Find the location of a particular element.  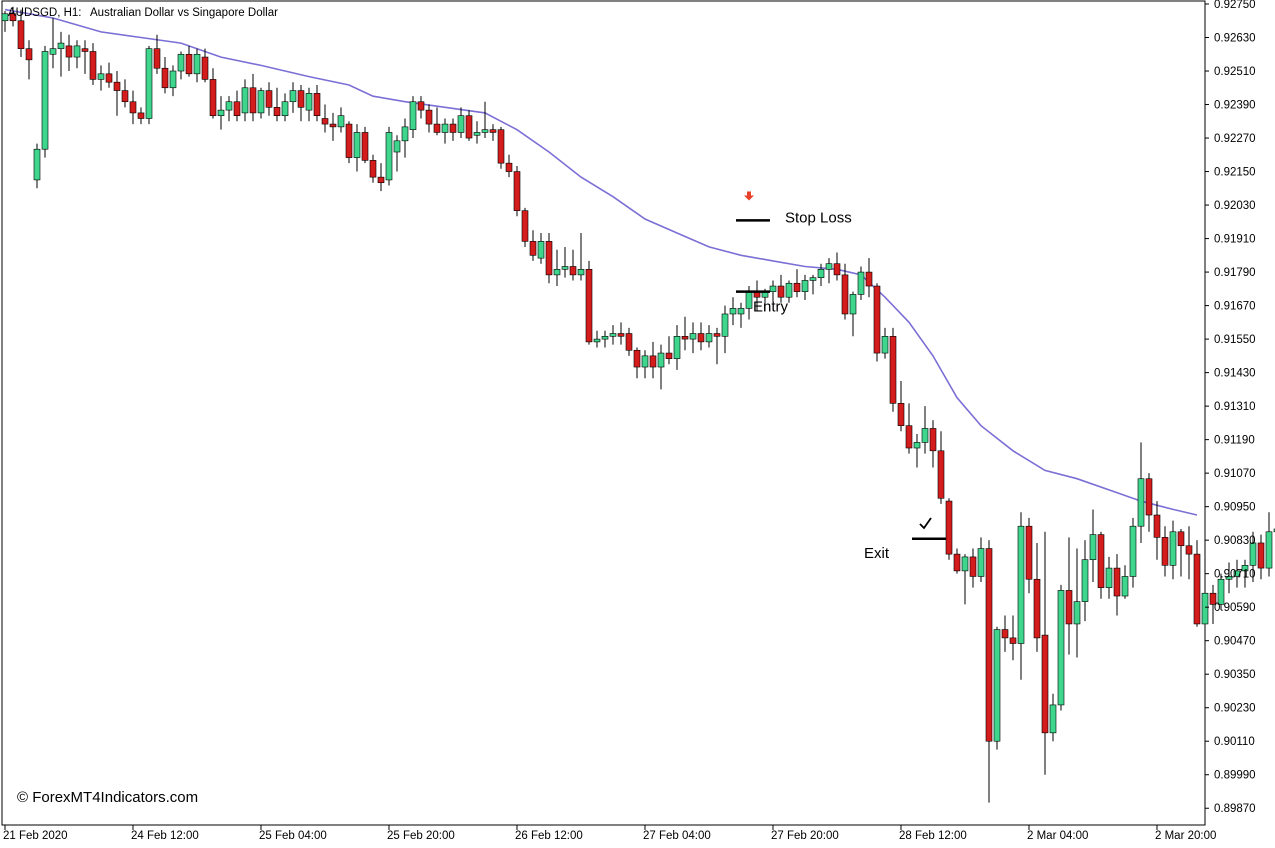

chart-symbol-label: AUDSGD, H1: is located at coordinates (45, 13).